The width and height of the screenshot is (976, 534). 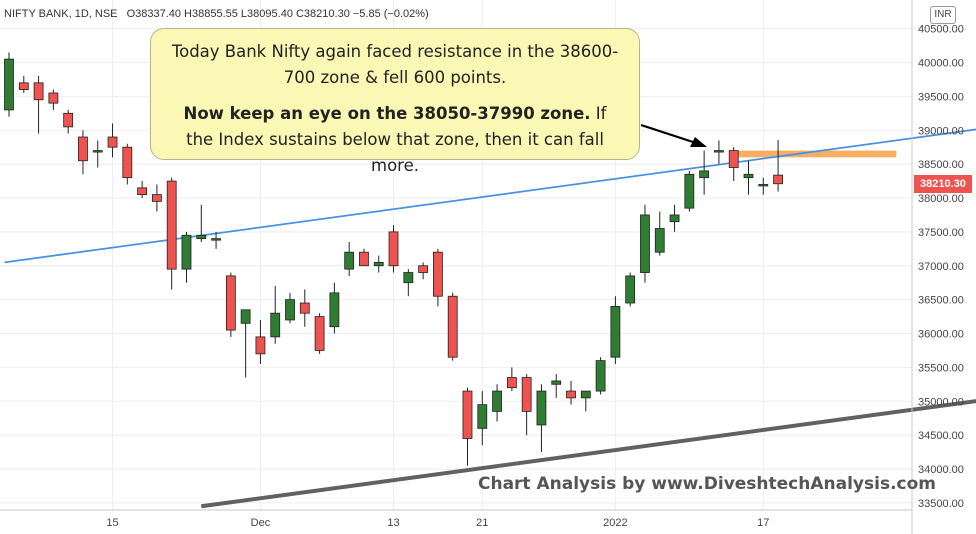 I want to click on price-tick-label: 35500.00, so click(x=941, y=368).